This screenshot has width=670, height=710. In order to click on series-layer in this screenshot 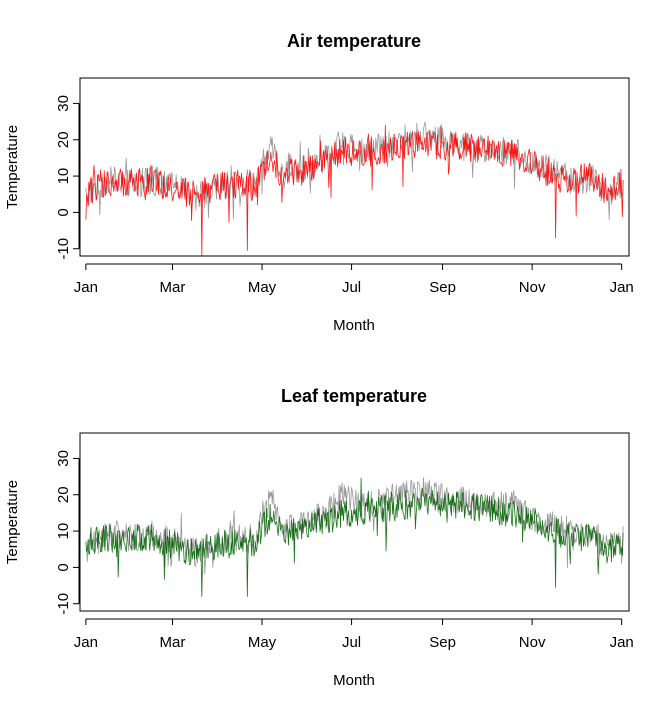, I will do `click(354, 537)`.